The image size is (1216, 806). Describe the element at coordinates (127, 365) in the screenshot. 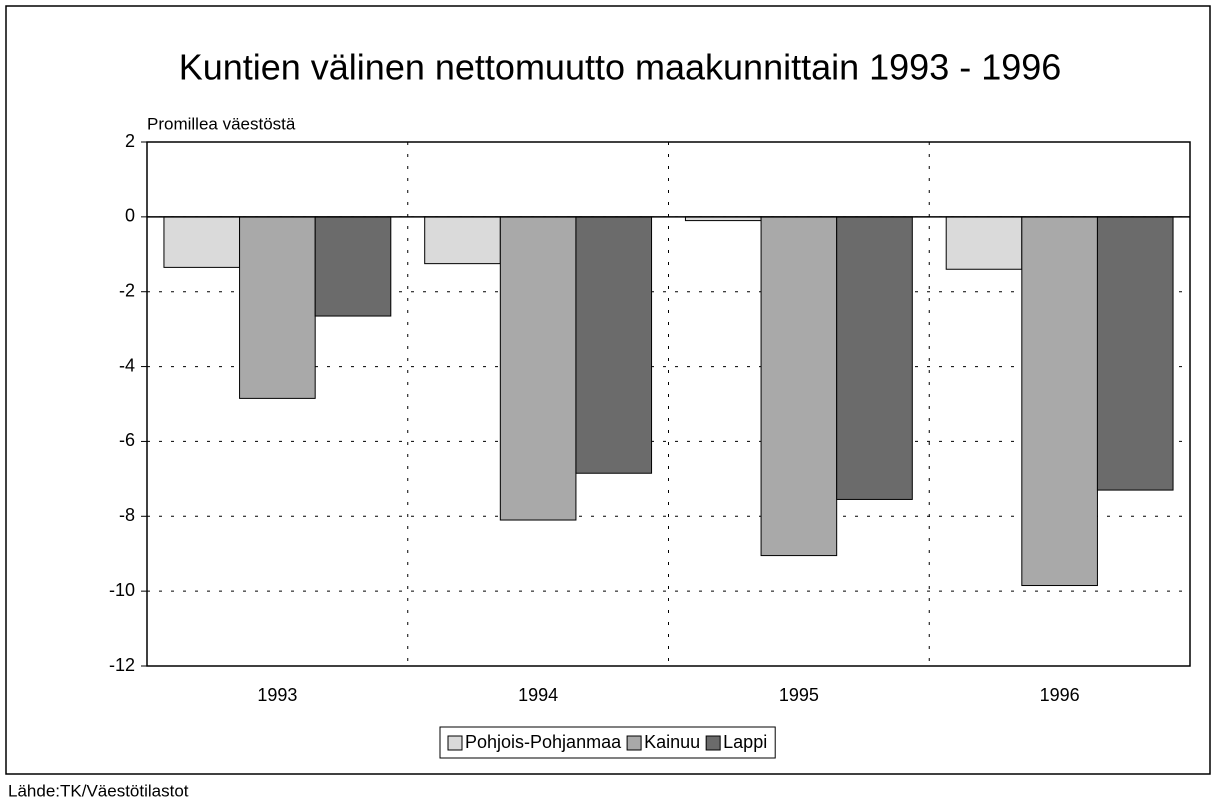

I see `y-tick-label: -4` at that location.